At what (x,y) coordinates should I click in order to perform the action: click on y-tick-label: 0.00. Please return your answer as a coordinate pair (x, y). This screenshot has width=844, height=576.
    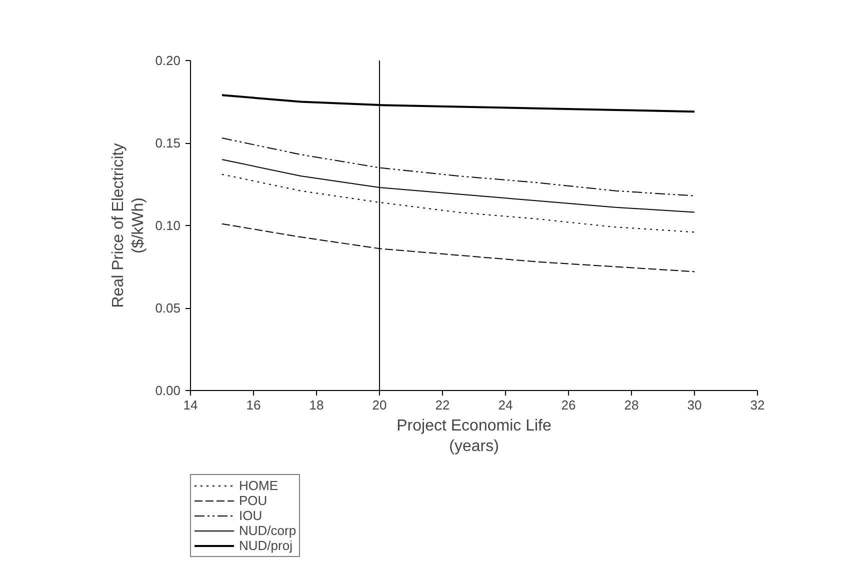
    Looking at the image, I should click on (168, 390).